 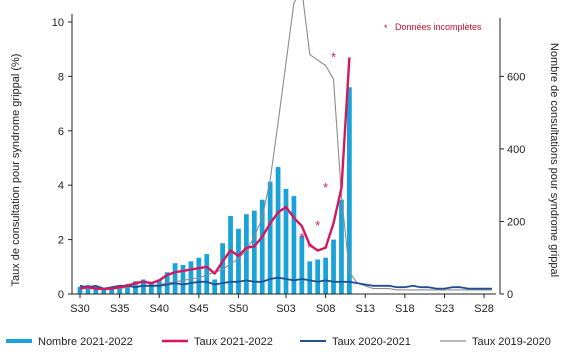 I want to click on x-tick-label: S30, so click(x=80, y=309).